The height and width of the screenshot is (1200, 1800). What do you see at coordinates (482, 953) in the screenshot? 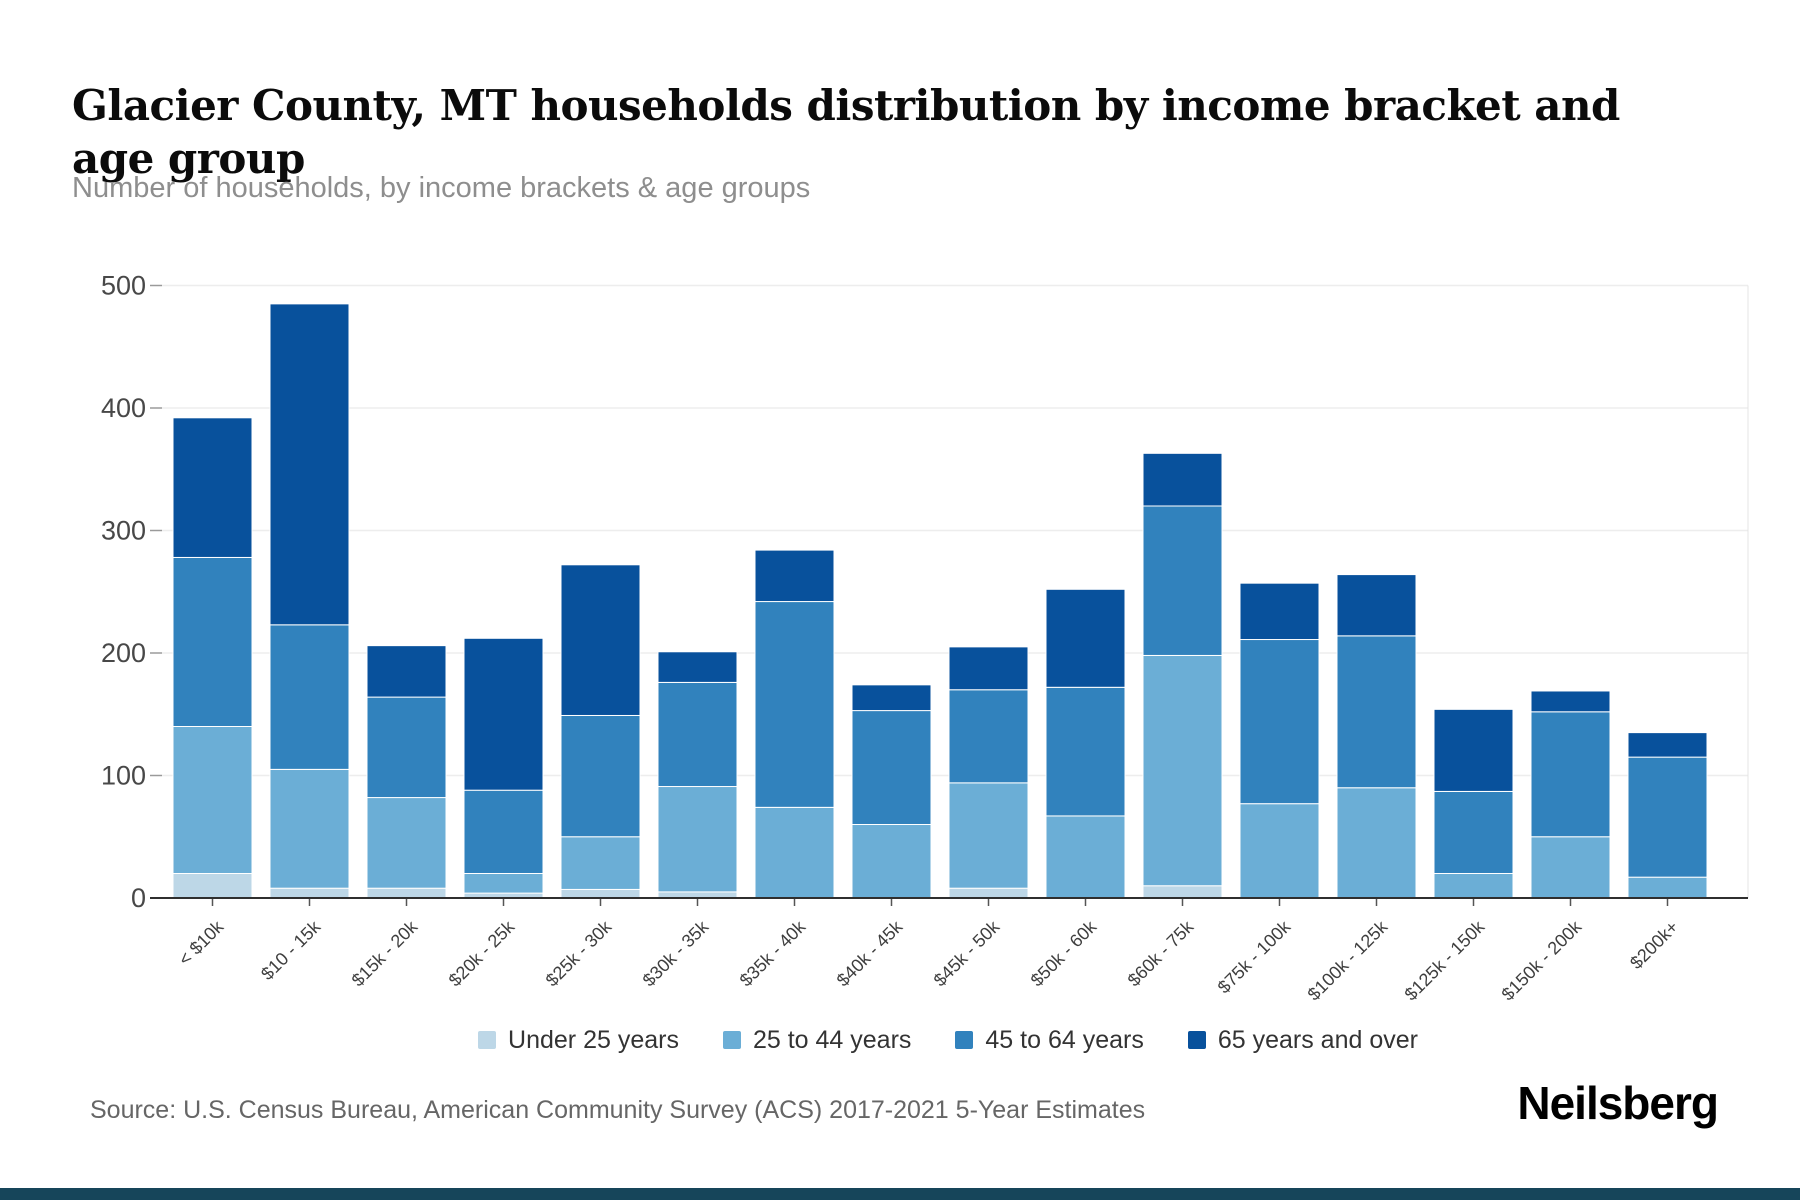
I see `x-category-label: $20k - 25k` at bounding box center [482, 953].